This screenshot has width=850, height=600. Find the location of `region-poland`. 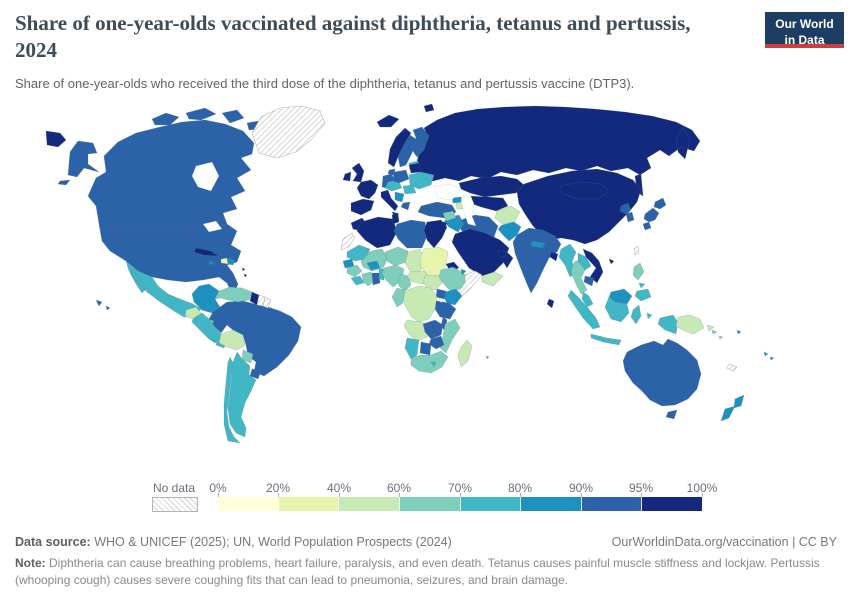

region-poland is located at coordinates (401, 176).